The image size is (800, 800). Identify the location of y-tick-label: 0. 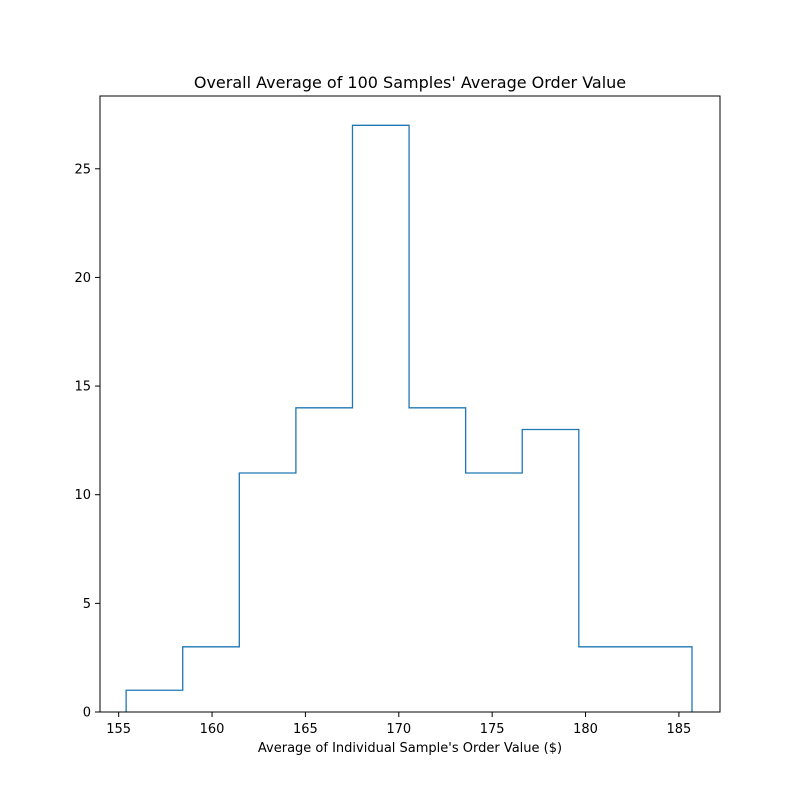
(87, 713).